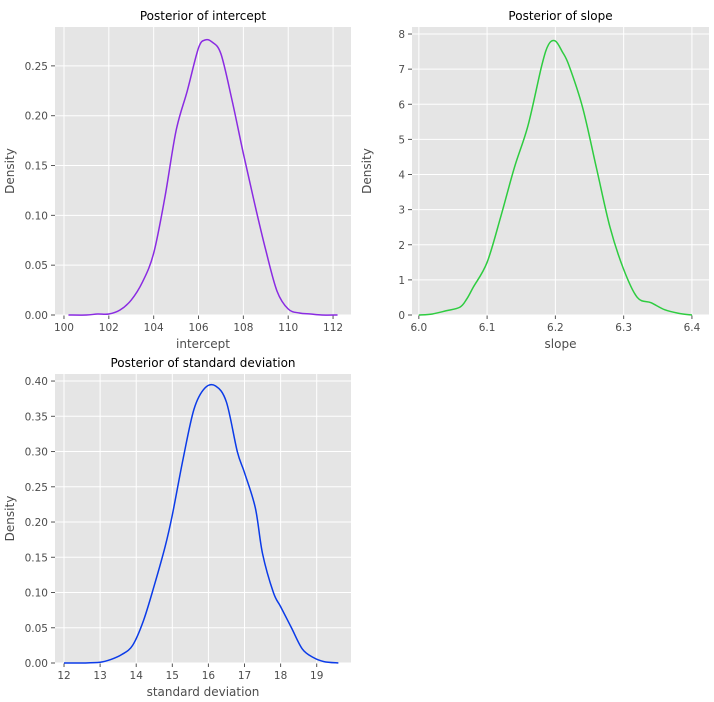 This screenshot has width=714, height=702. What do you see at coordinates (401, 70) in the screenshot?
I see `y-tick-label: 7` at bounding box center [401, 70].